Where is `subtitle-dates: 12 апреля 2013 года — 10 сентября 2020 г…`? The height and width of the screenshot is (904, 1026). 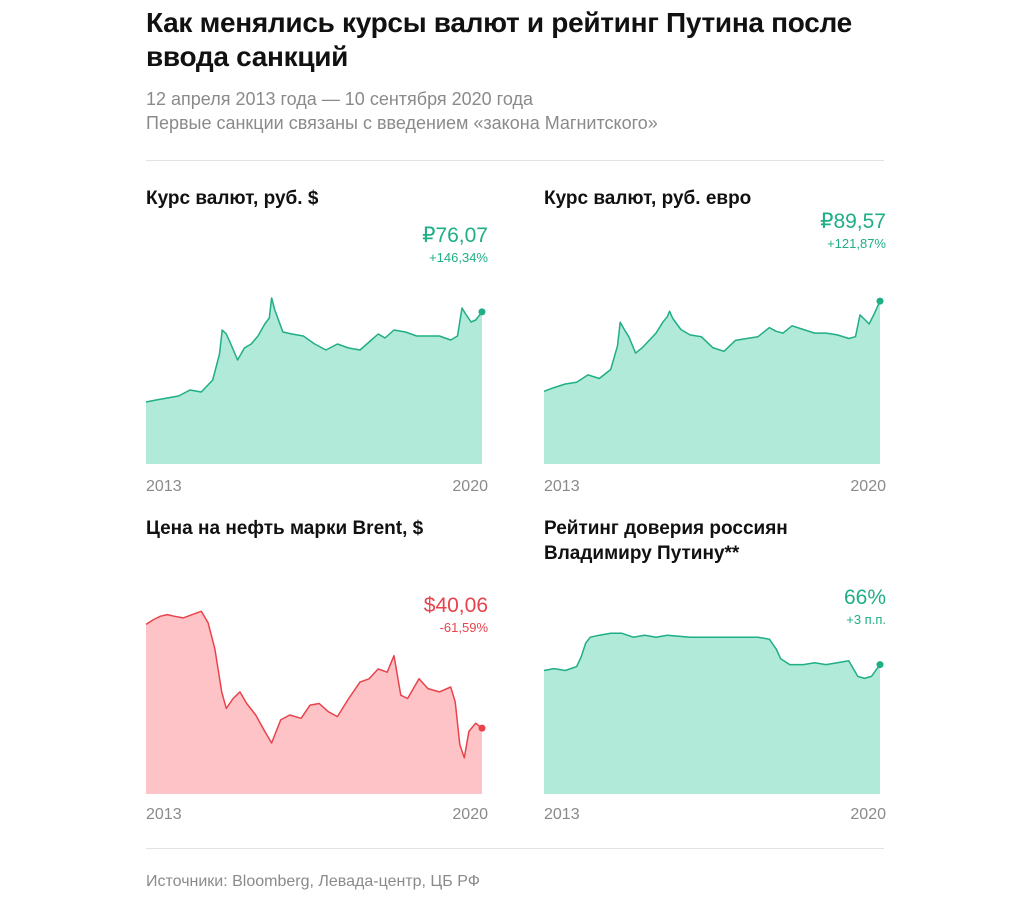 subtitle-dates: 12 апреля 2013 года — 10 сентября 2020 г… is located at coordinates (339, 99).